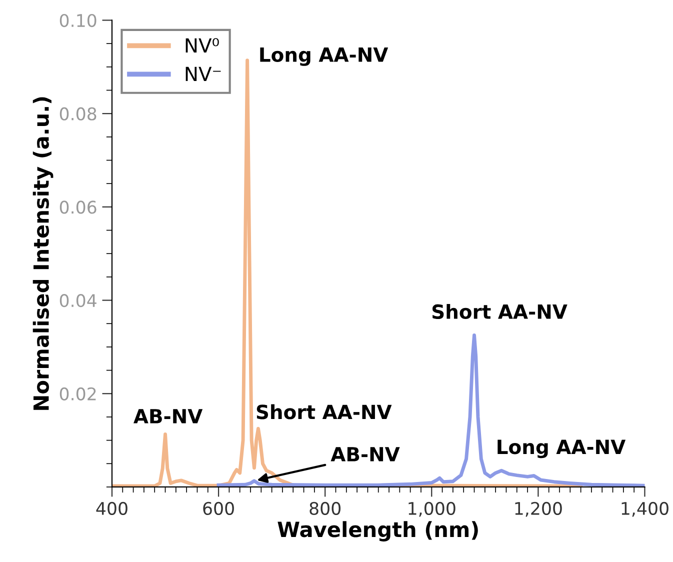 The image size is (673, 562). What do you see at coordinates (203, 74) in the screenshot?
I see `legend-label: NV⁻` at bounding box center [203, 74].